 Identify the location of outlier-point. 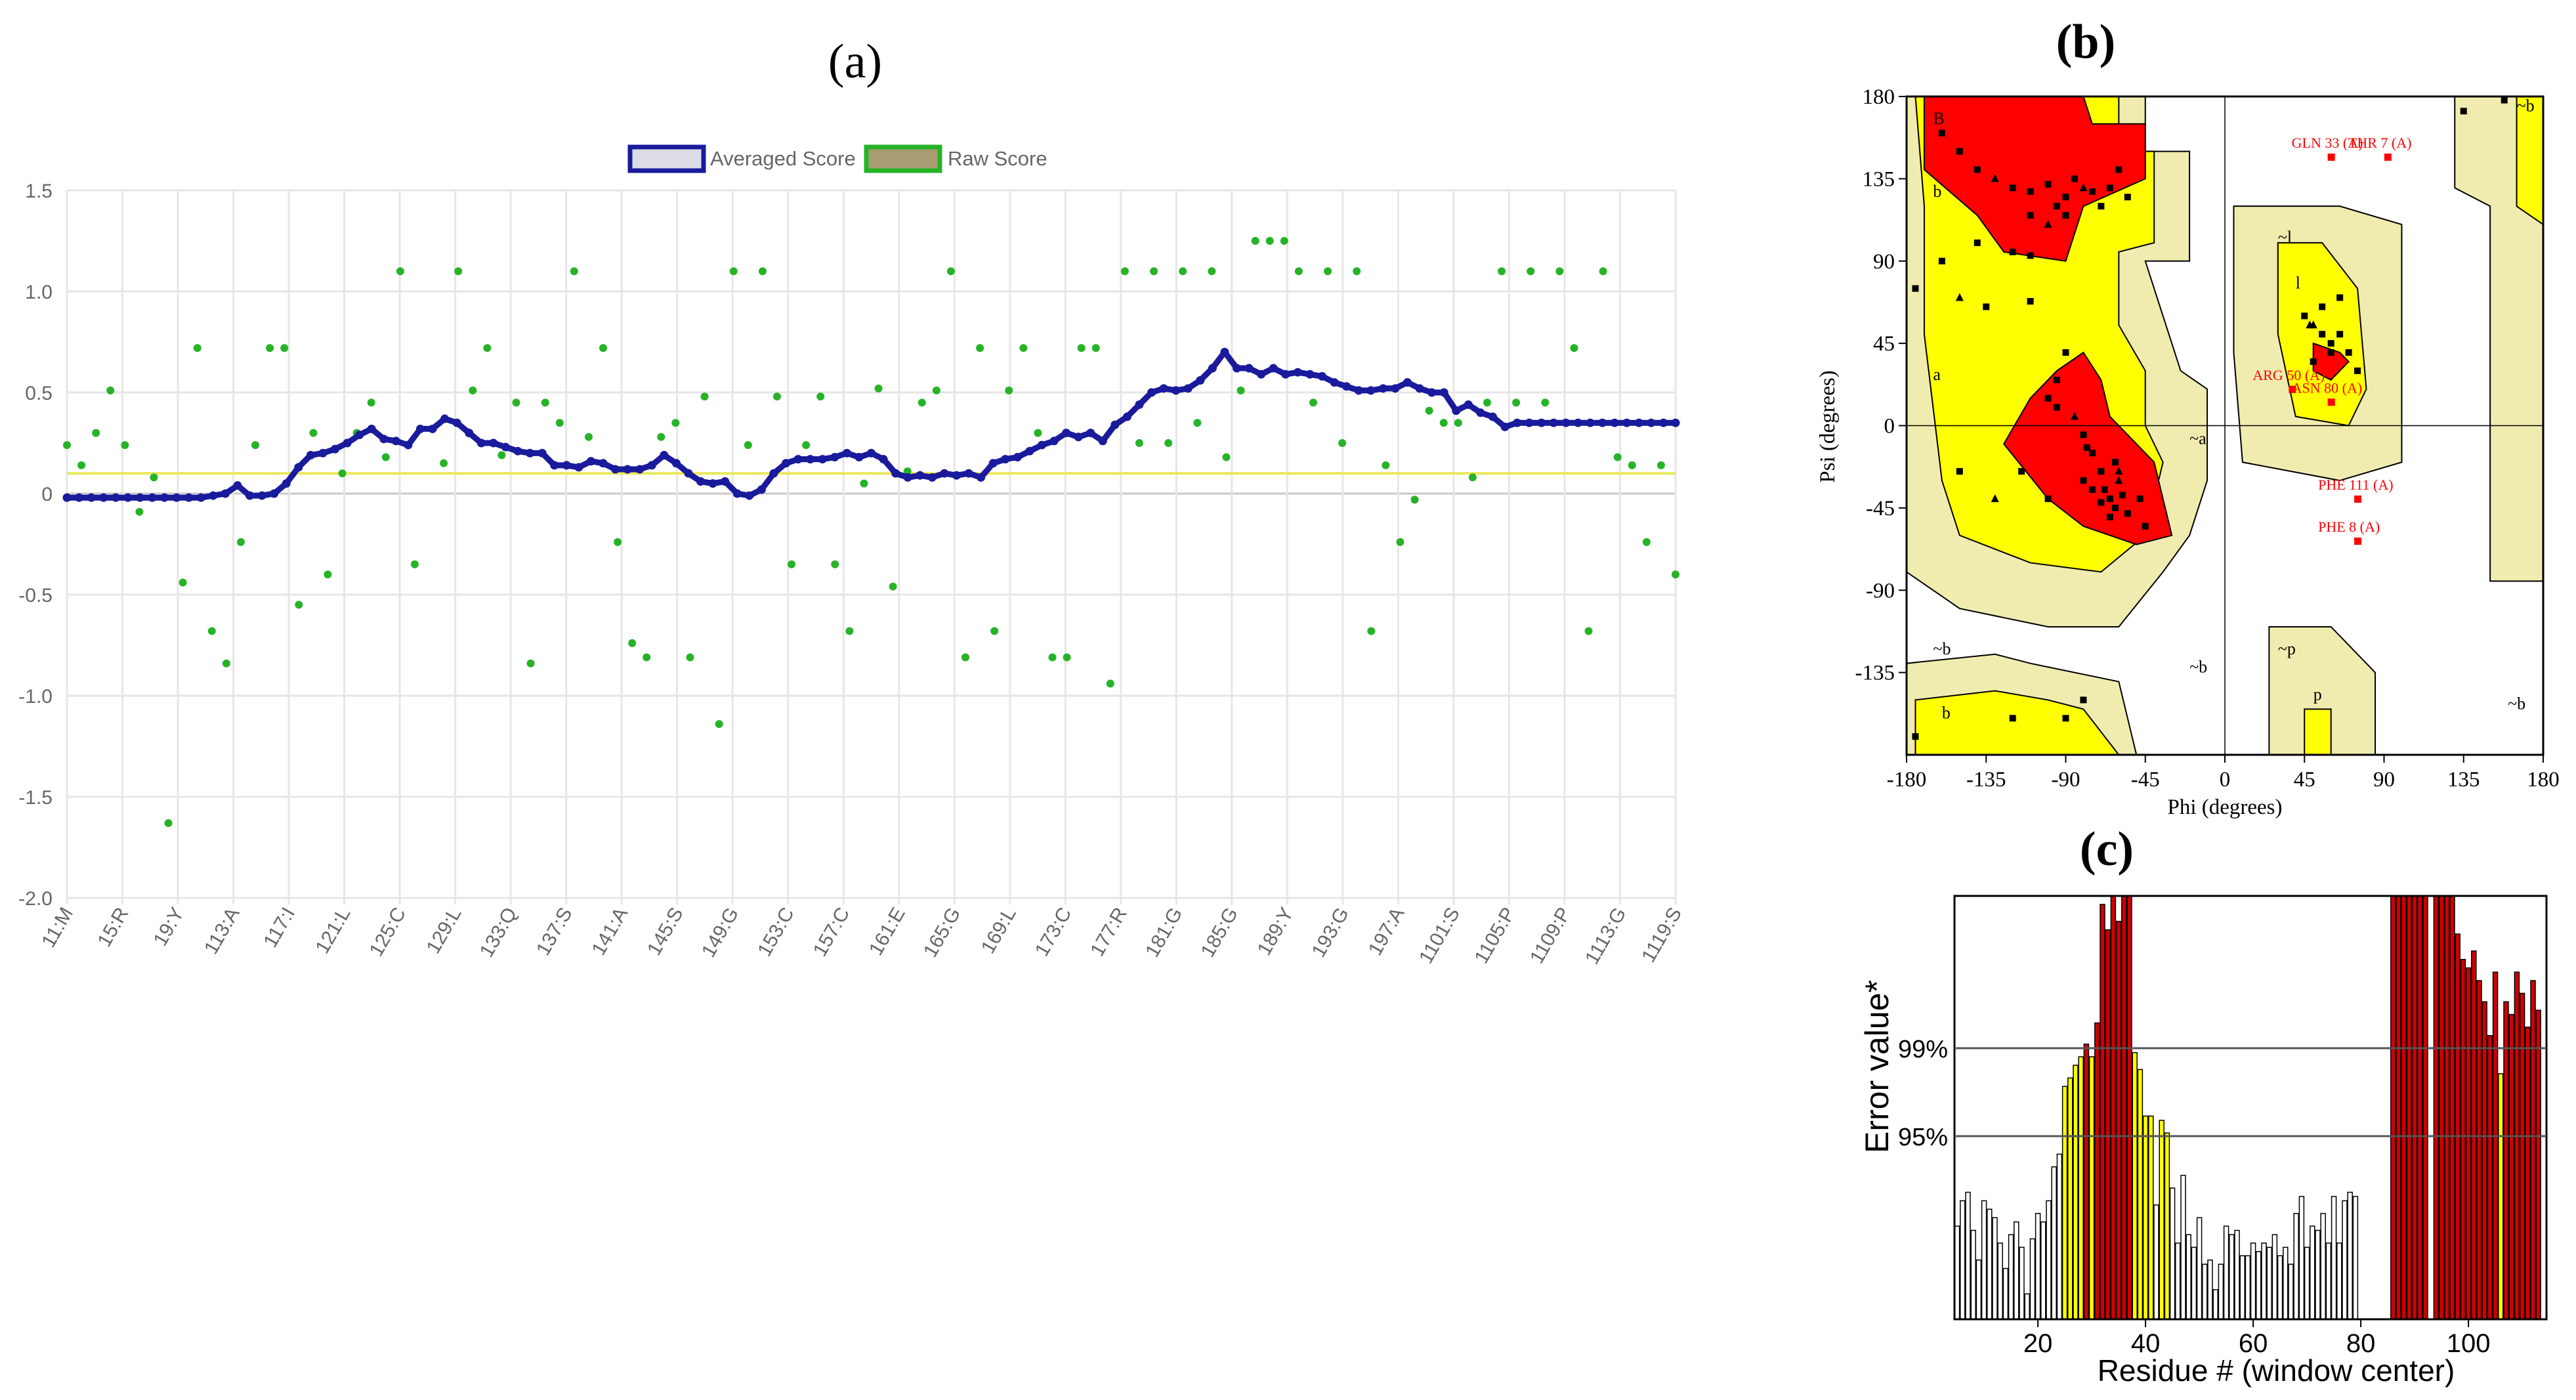
(2358, 499).